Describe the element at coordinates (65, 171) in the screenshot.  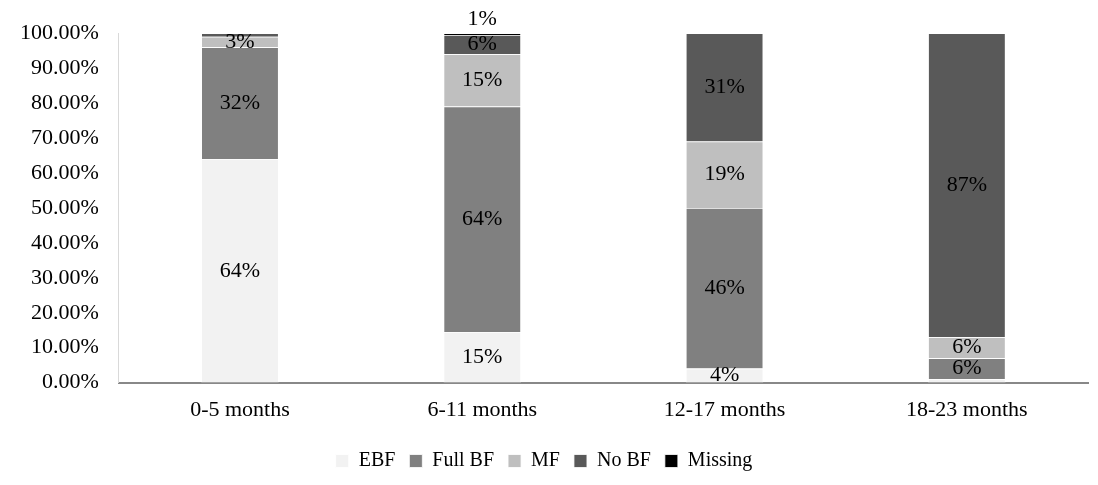
I see `y-tick-label: 60.00%` at that location.